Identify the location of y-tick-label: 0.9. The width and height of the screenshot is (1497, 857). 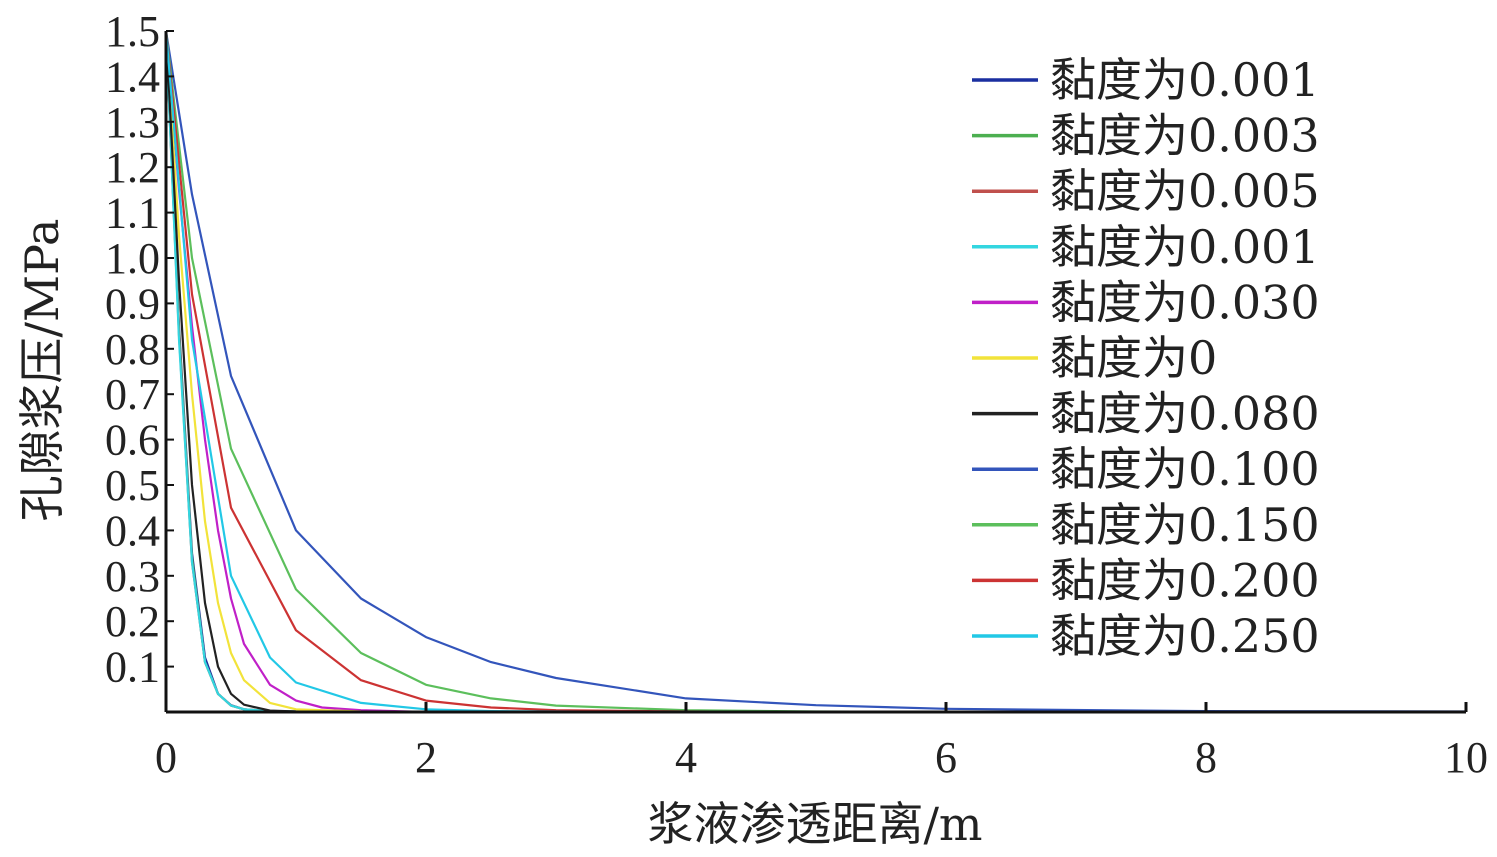
(132, 303).